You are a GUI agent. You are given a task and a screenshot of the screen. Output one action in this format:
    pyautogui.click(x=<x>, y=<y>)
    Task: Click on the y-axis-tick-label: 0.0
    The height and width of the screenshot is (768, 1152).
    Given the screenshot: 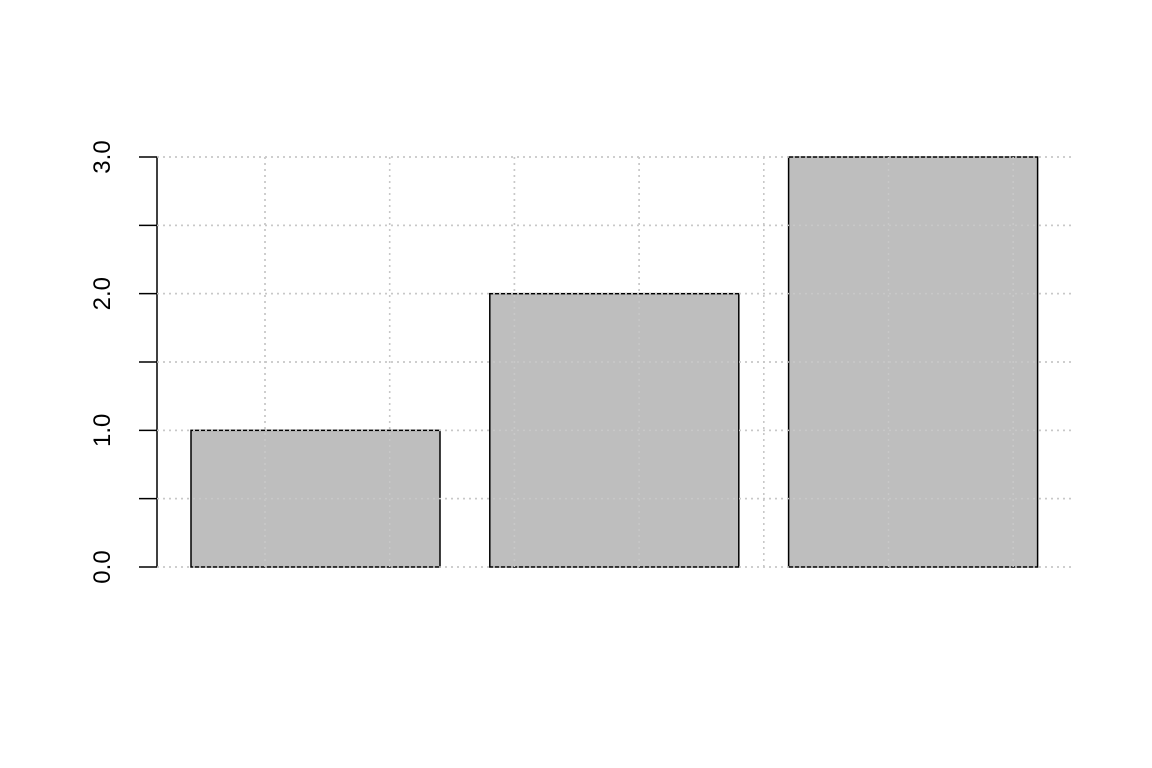 What is the action you would take?
    pyautogui.click(x=102, y=566)
    